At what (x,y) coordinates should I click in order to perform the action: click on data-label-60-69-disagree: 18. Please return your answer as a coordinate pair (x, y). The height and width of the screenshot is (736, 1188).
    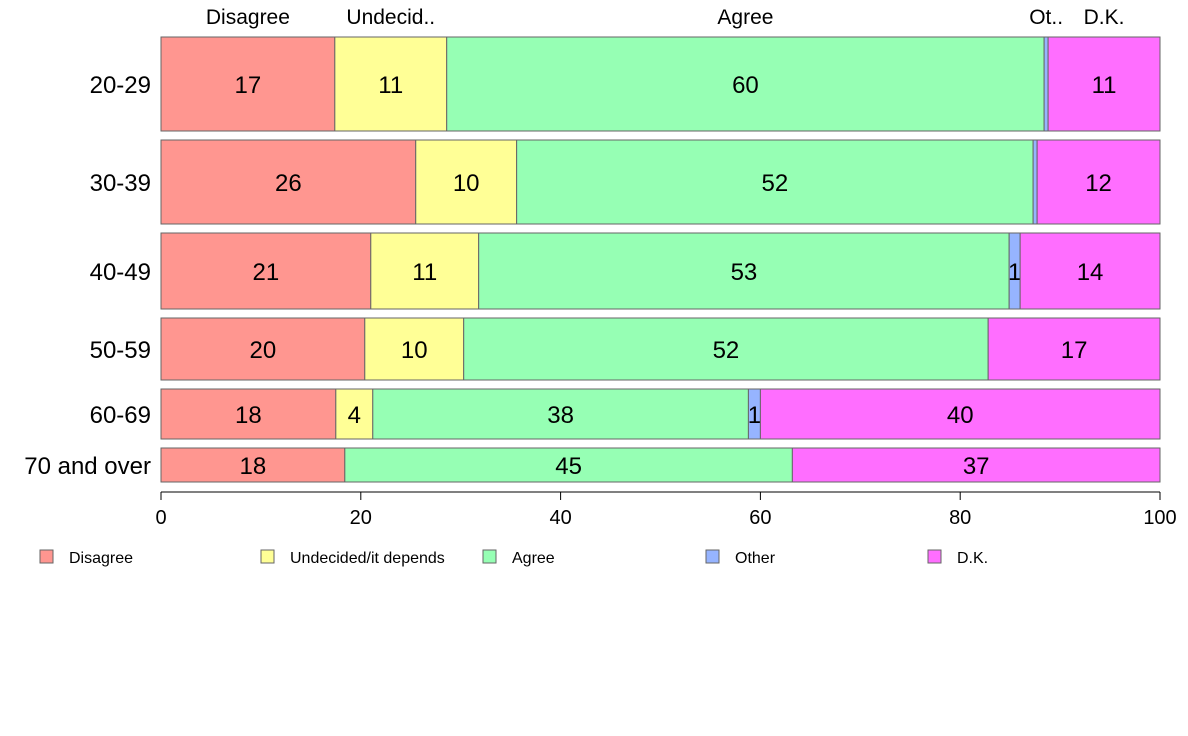
    Looking at the image, I should click on (248, 415).